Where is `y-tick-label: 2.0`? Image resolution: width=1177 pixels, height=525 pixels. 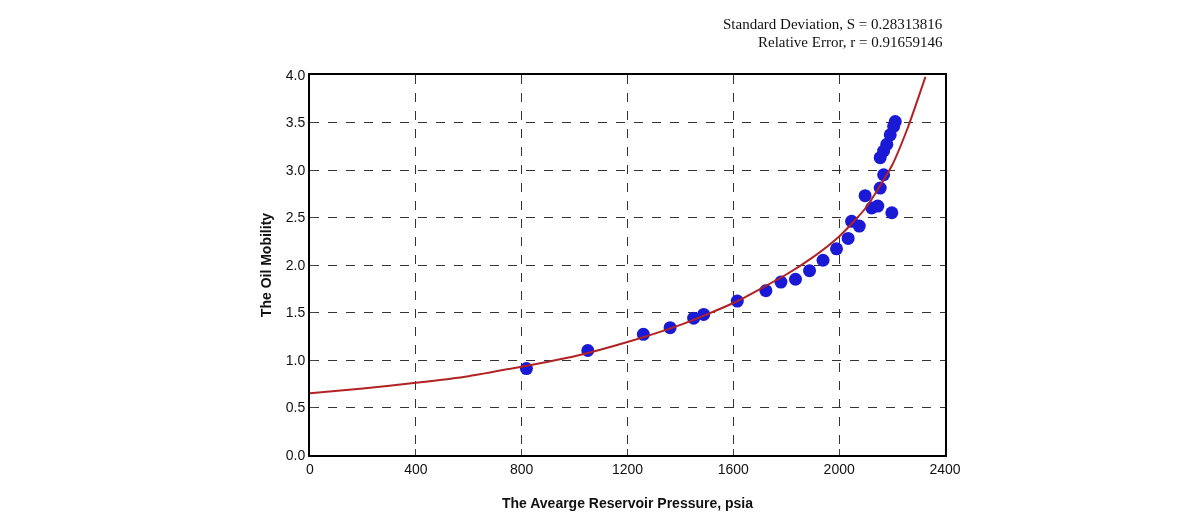 y-tick-label: 2.0 is located at coordinates (295, 264).